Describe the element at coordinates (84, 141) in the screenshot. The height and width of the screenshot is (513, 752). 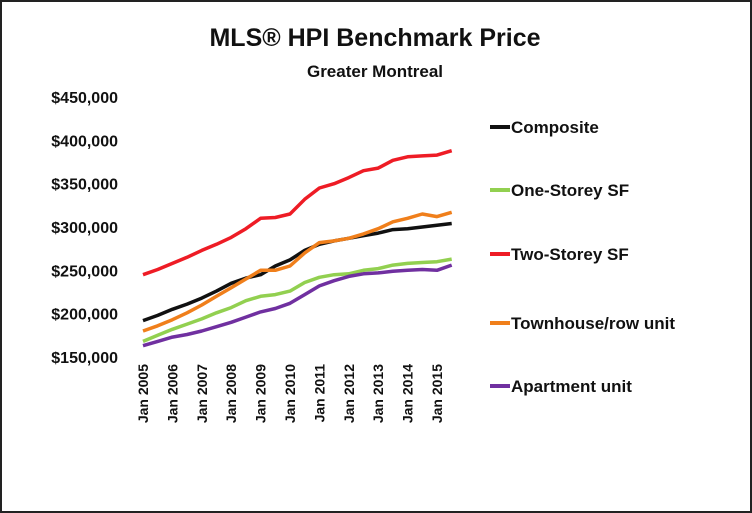
I see `y-tick-label: $400,000` at that location.